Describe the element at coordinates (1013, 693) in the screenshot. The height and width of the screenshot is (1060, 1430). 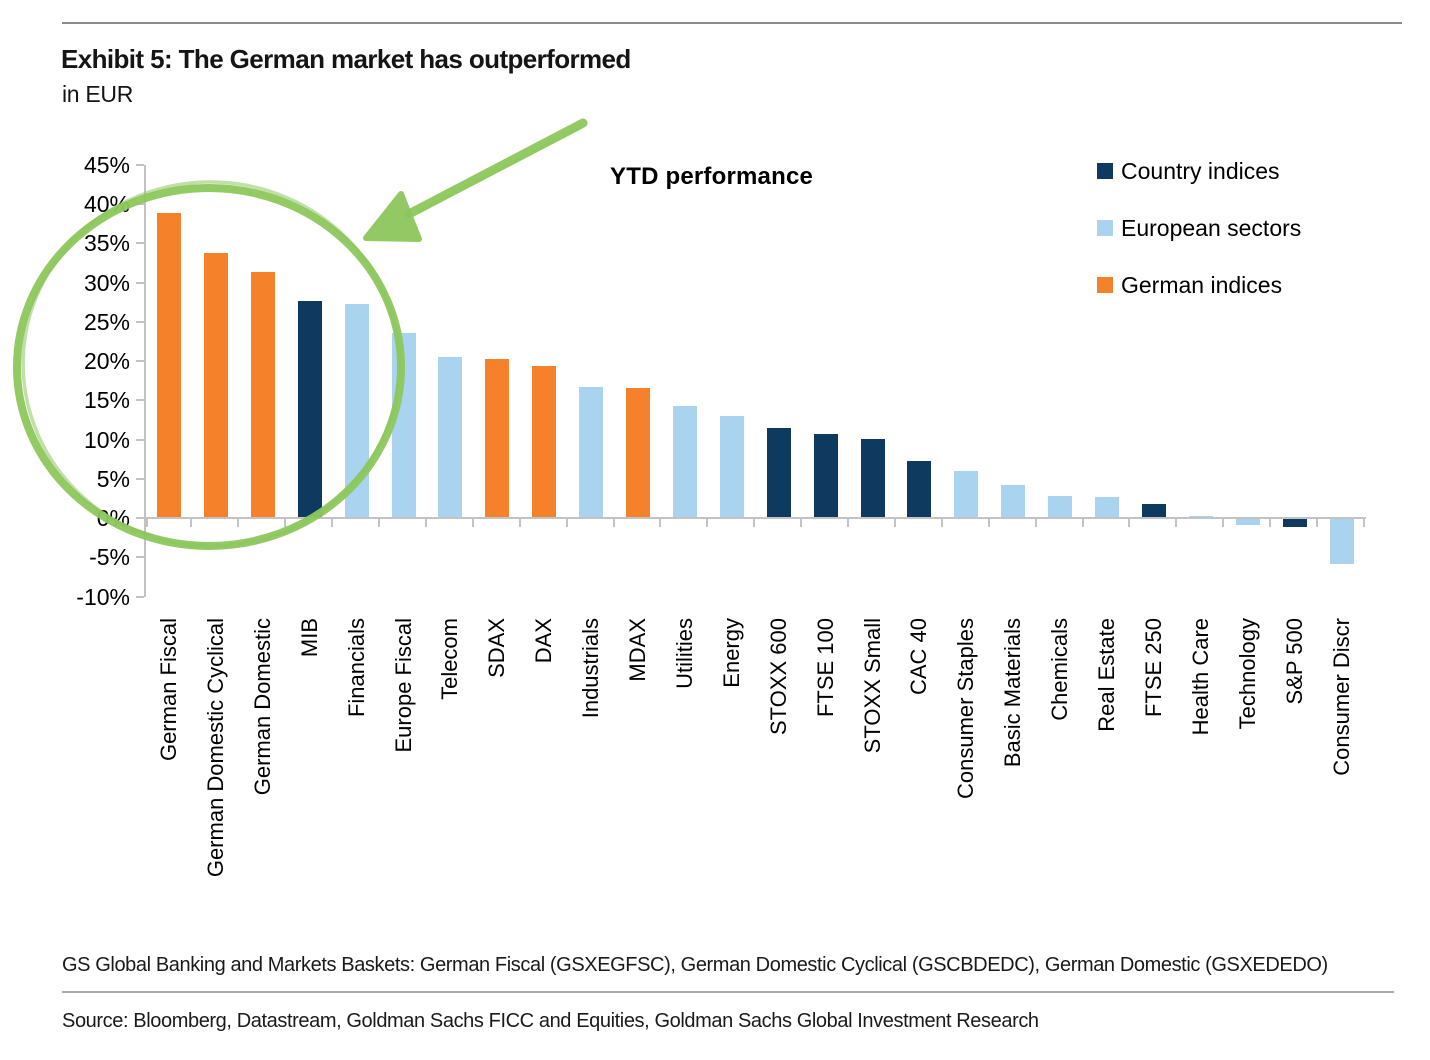
I see `x-axis-label: Basic Materials` at that location.